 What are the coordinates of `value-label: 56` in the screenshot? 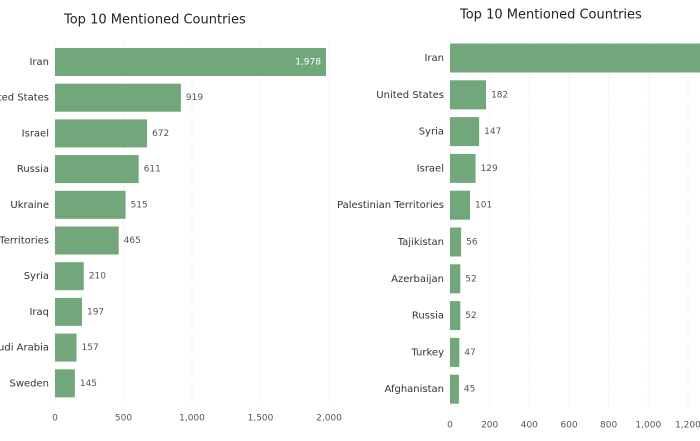 It's located at (472, 243).